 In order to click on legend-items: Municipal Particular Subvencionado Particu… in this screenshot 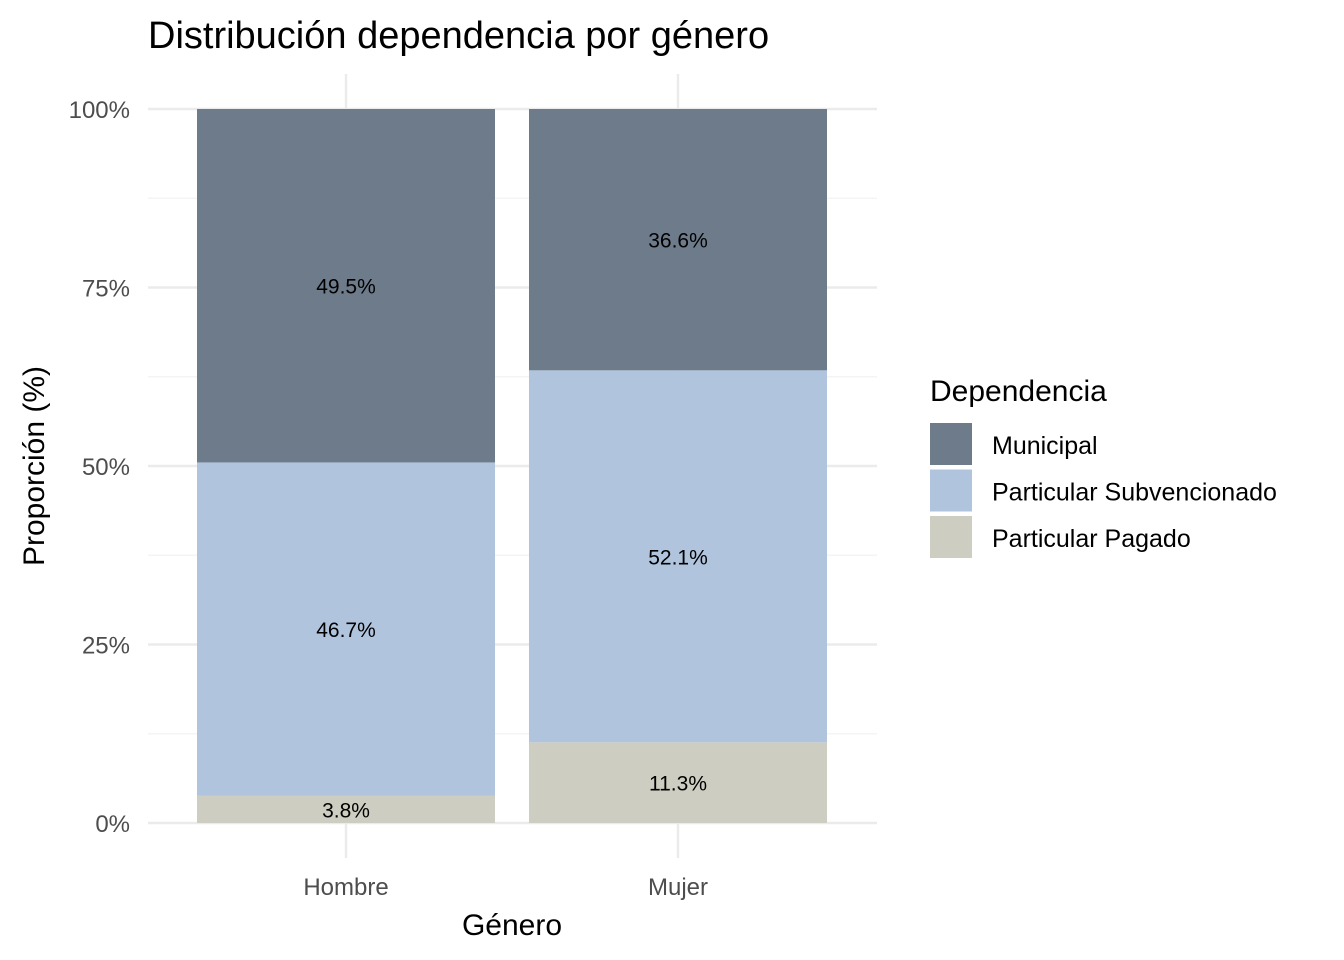, I will do `click(1103, 490)`.